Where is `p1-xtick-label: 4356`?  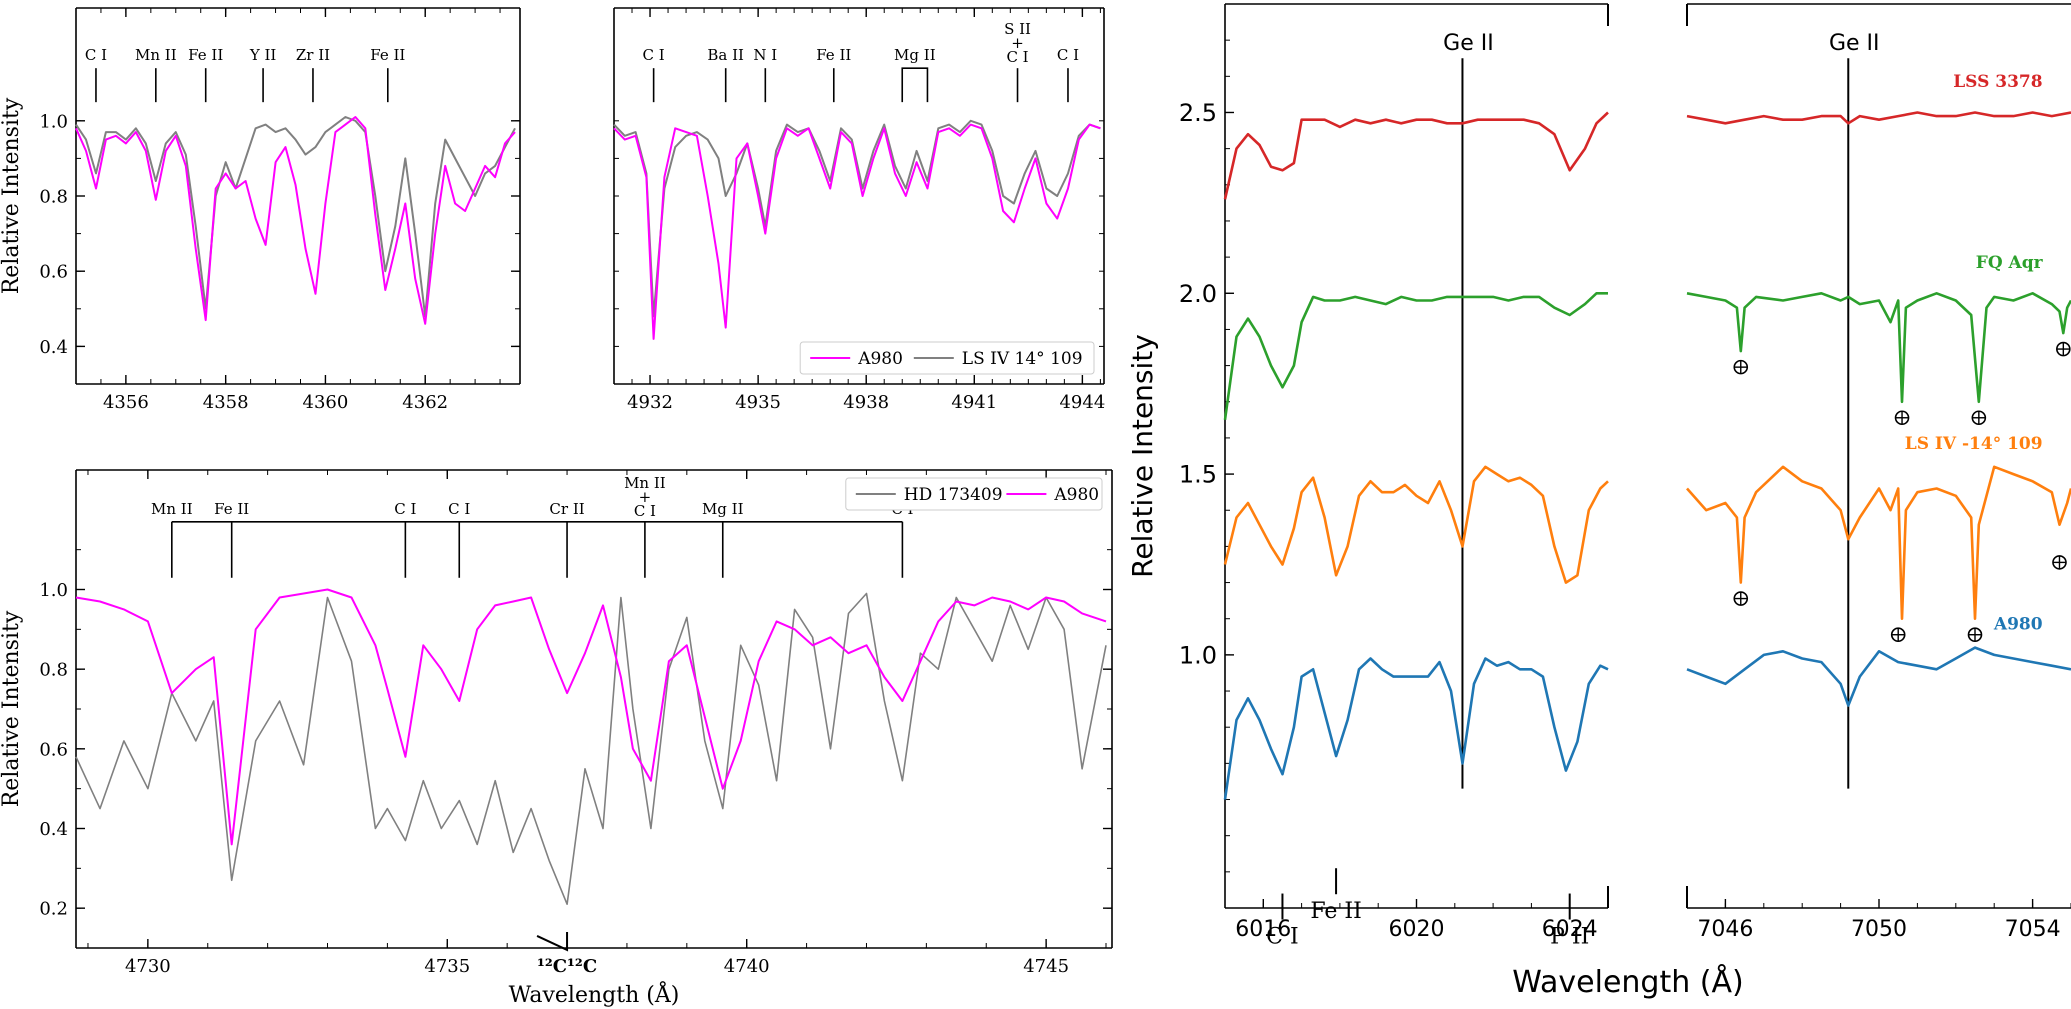 p1-xtick-label: 4356 is located at coordinates (126, 402).